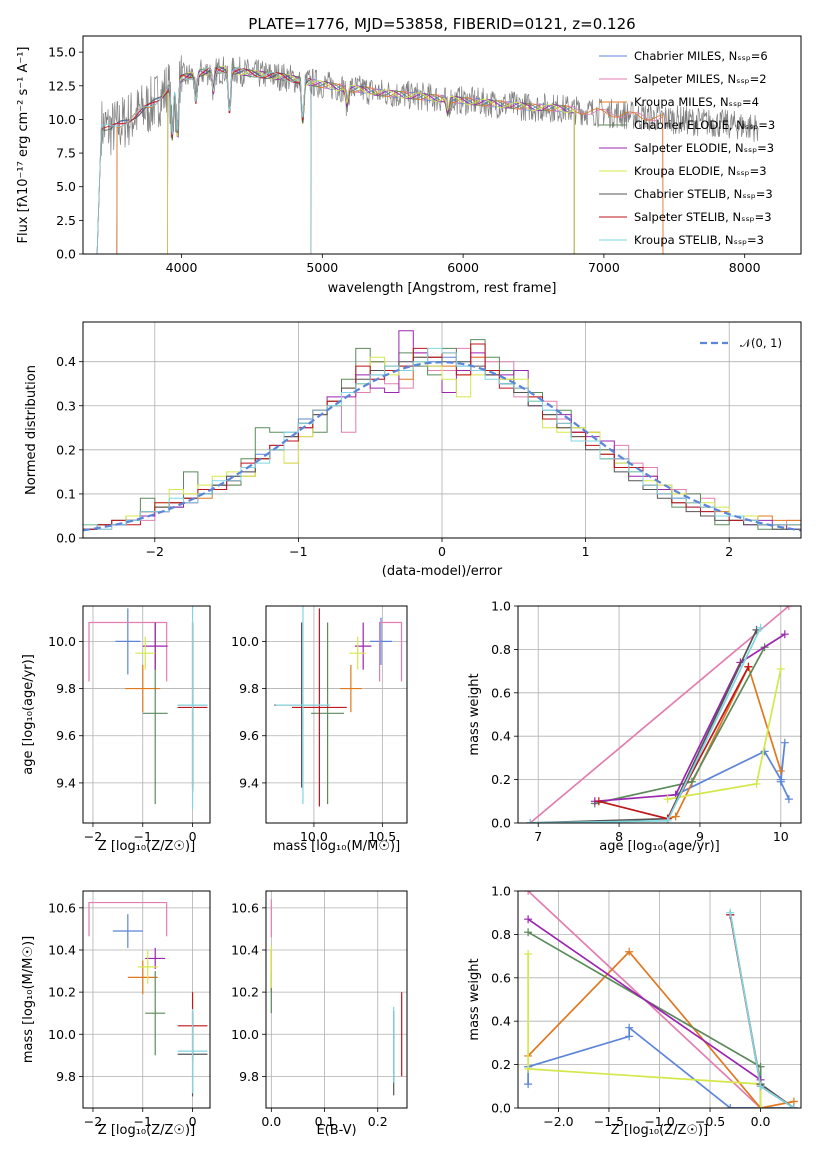 Image resolution: width=819 pixels, height=1170 pixels. Describe the element at coordinates (249, 1076) in the screenshot. I see `y-tick-label: 9.8` at that location.